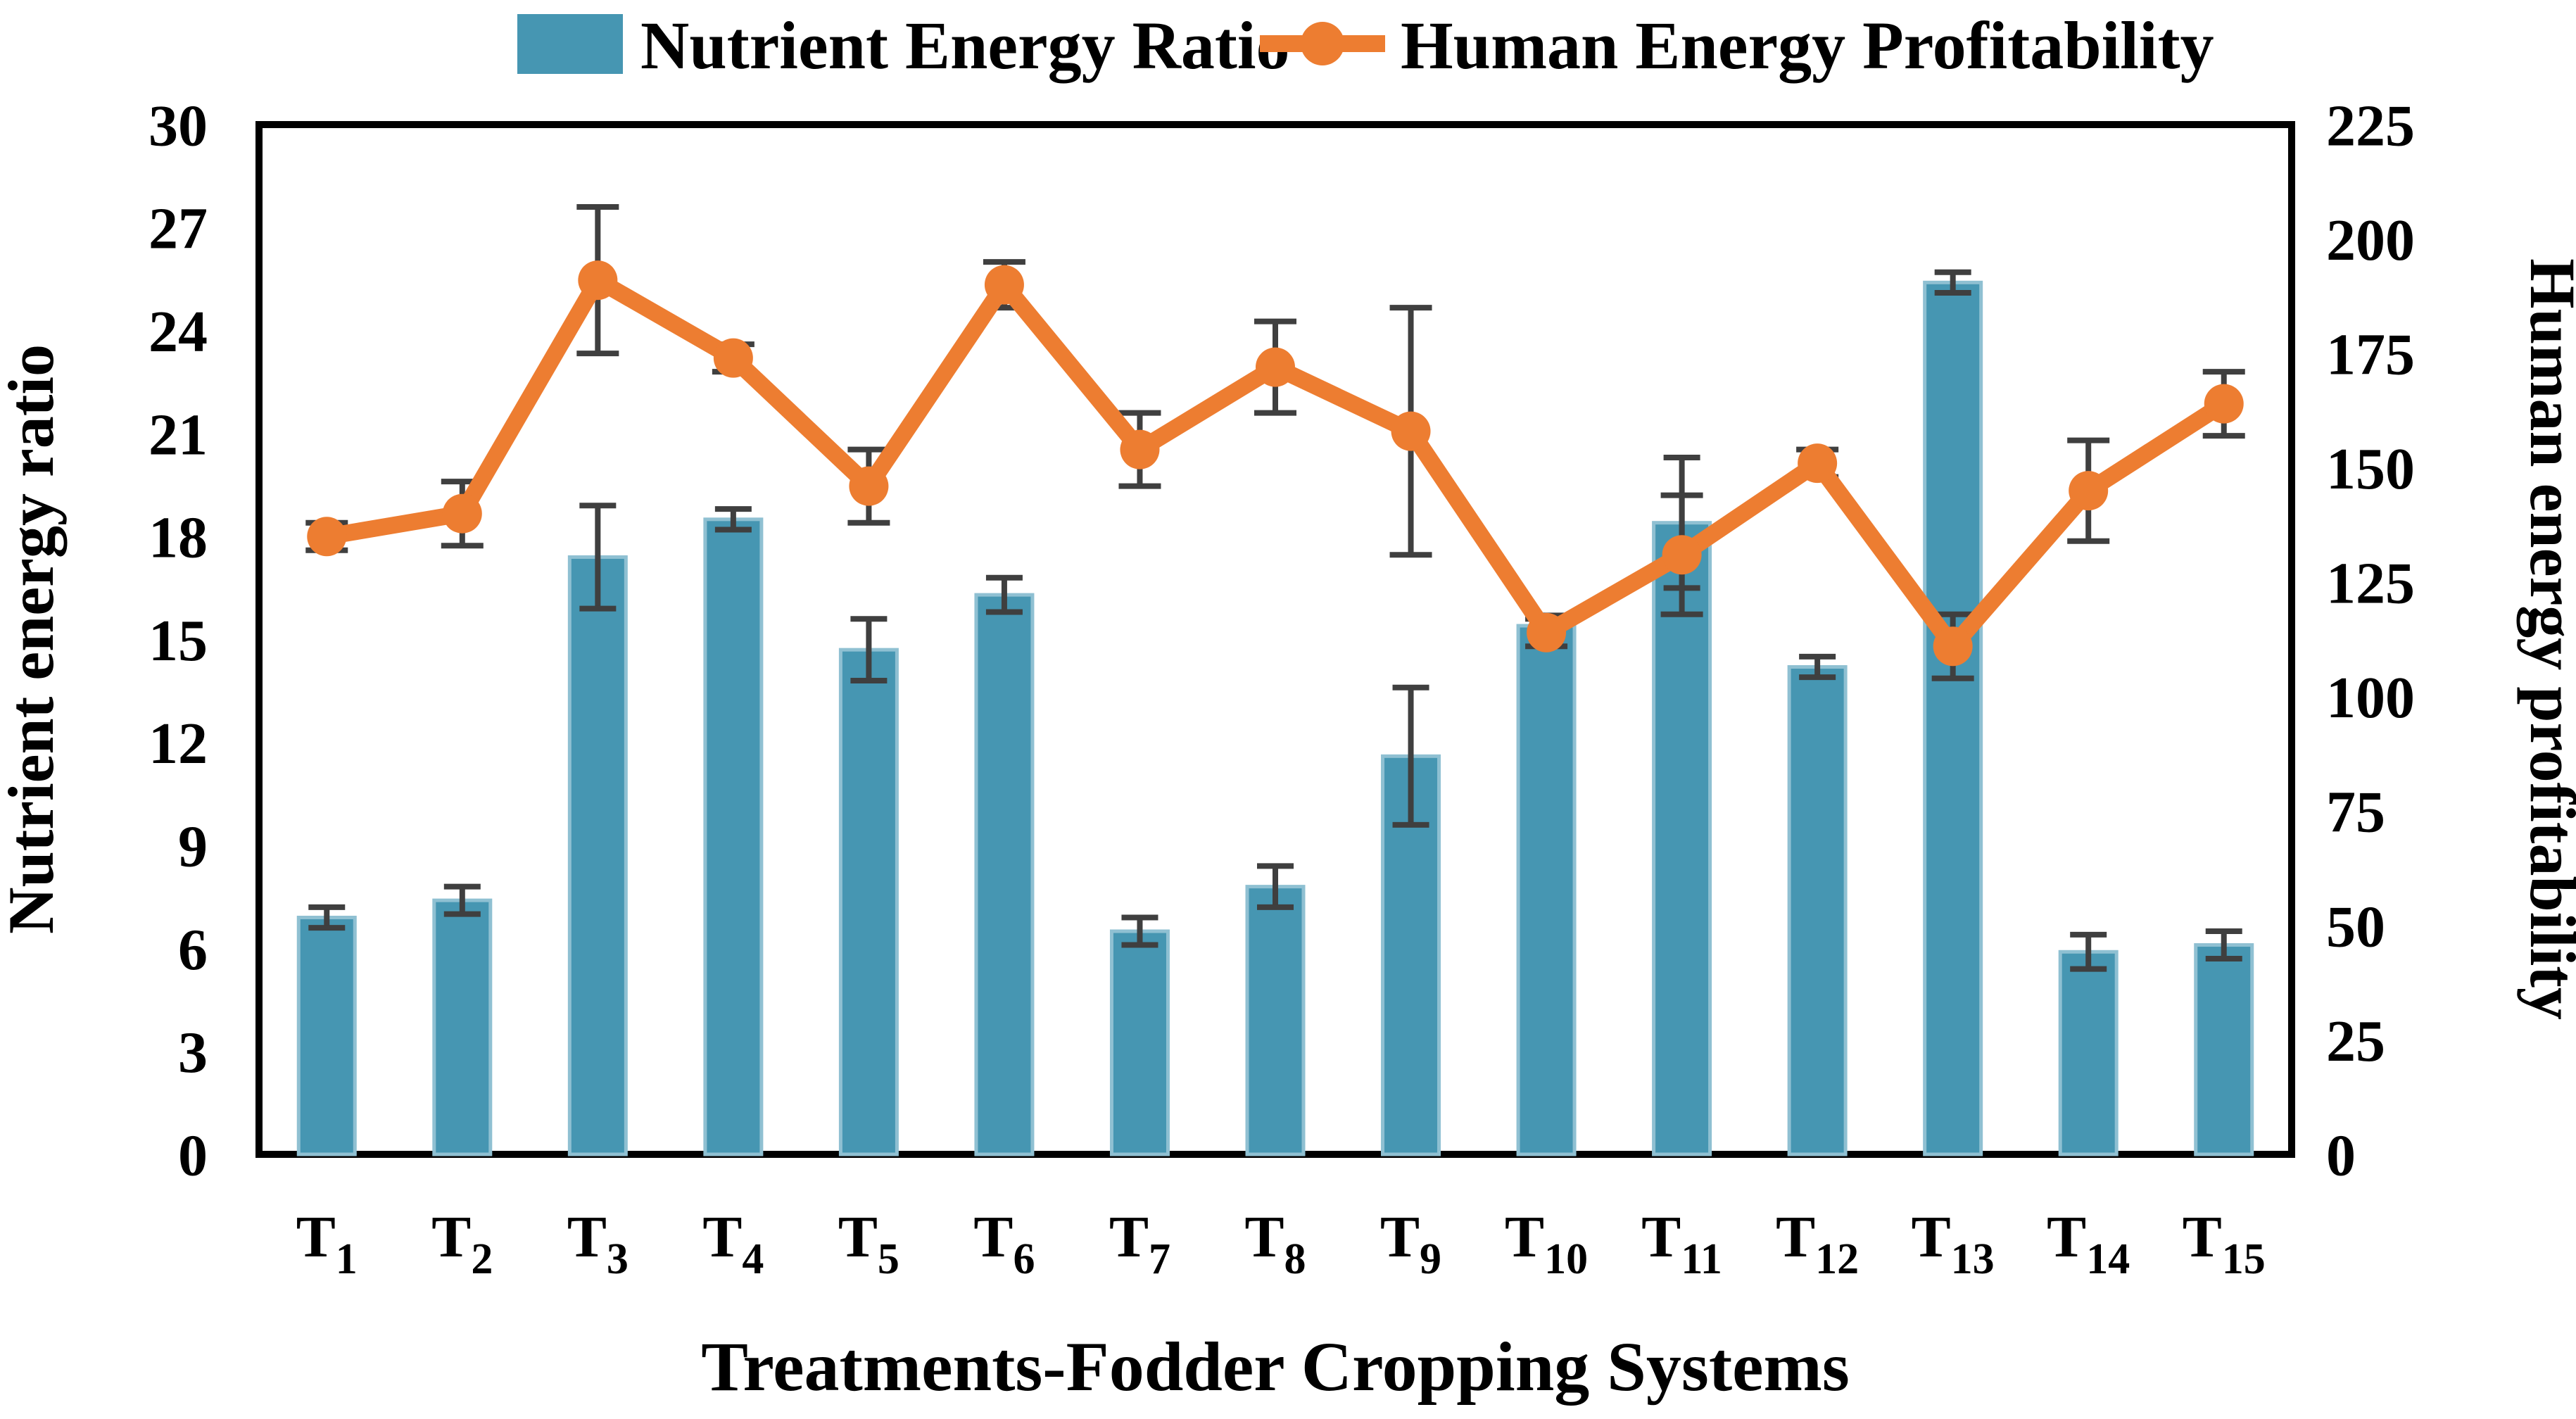 The width and height of the screenshot is (2576, 1419). What do you see at coordinates (2370, 126) in the screenshot?
I see `right-tick-label-225: 225` at bounding box center [2370, 126].